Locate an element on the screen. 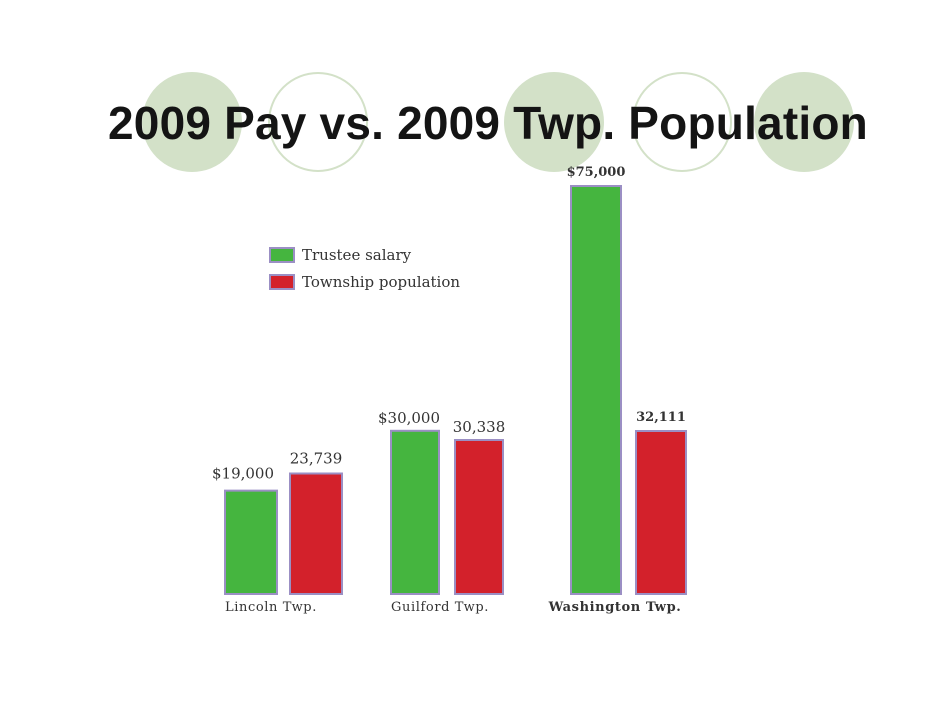 This screenshot has width=942, height=728. legend-item-salary: Trustee salary is located at coordinates (364, 254).